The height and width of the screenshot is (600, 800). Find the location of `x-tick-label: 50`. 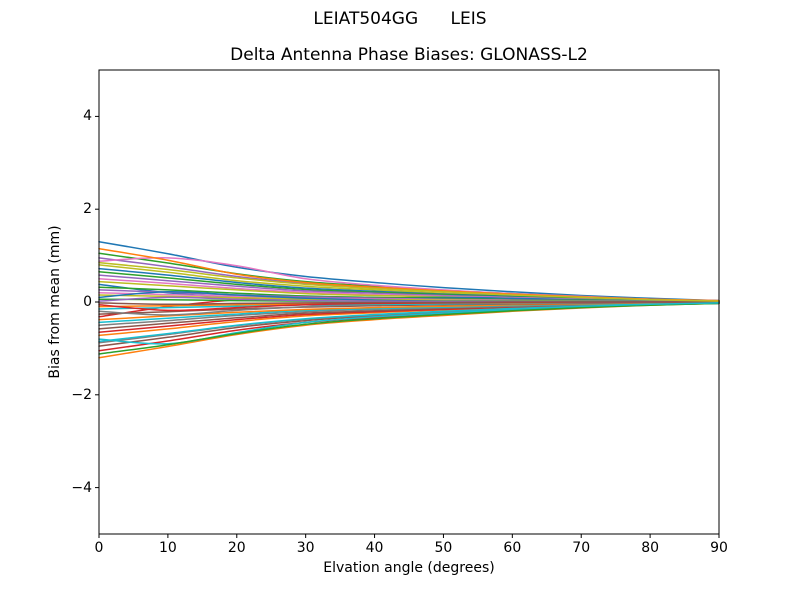

x-tick-label: 50 is located at coordinates (443, 548).